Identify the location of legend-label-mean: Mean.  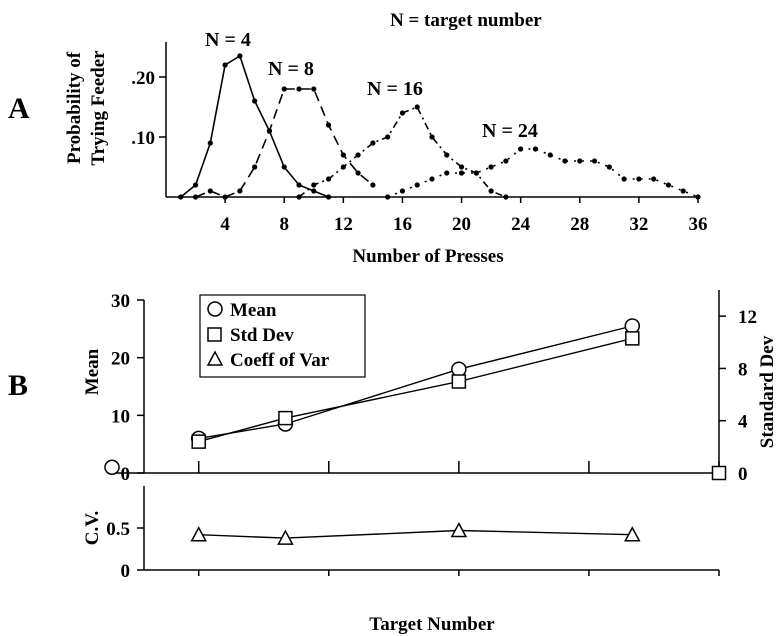
(253, 310).